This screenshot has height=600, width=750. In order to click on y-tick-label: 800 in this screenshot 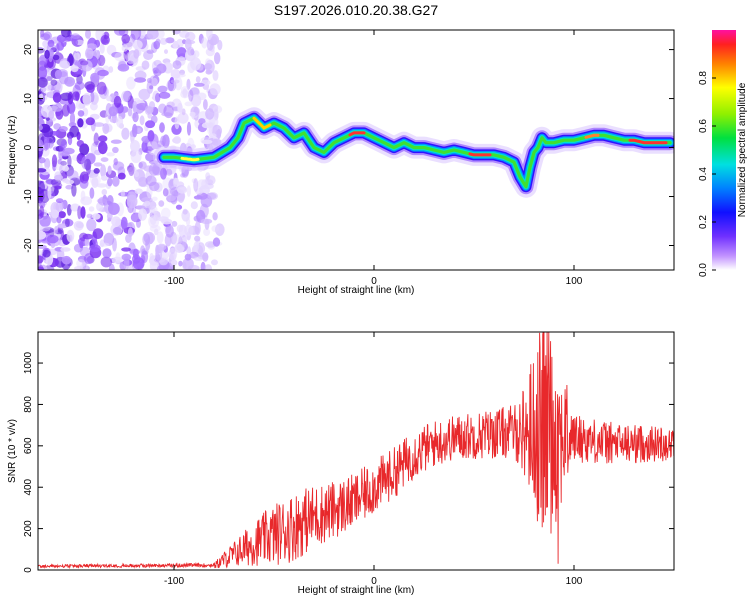, I will do `click(28, 404)`.